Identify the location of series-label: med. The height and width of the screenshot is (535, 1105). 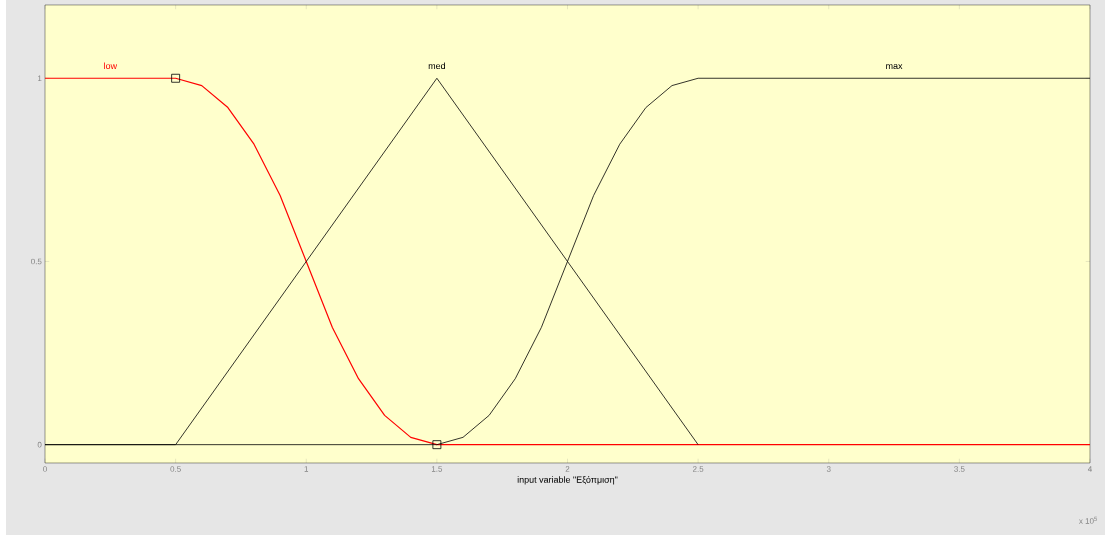
(437, 66).